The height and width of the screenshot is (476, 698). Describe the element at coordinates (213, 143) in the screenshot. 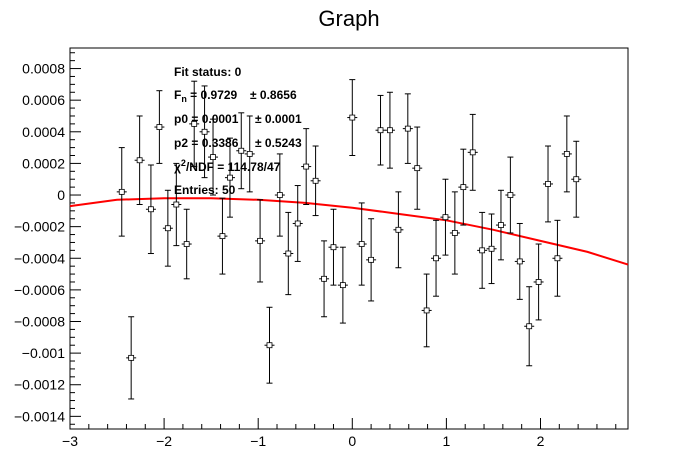

I see `stat-p2-value: = 0.3386` at that location.